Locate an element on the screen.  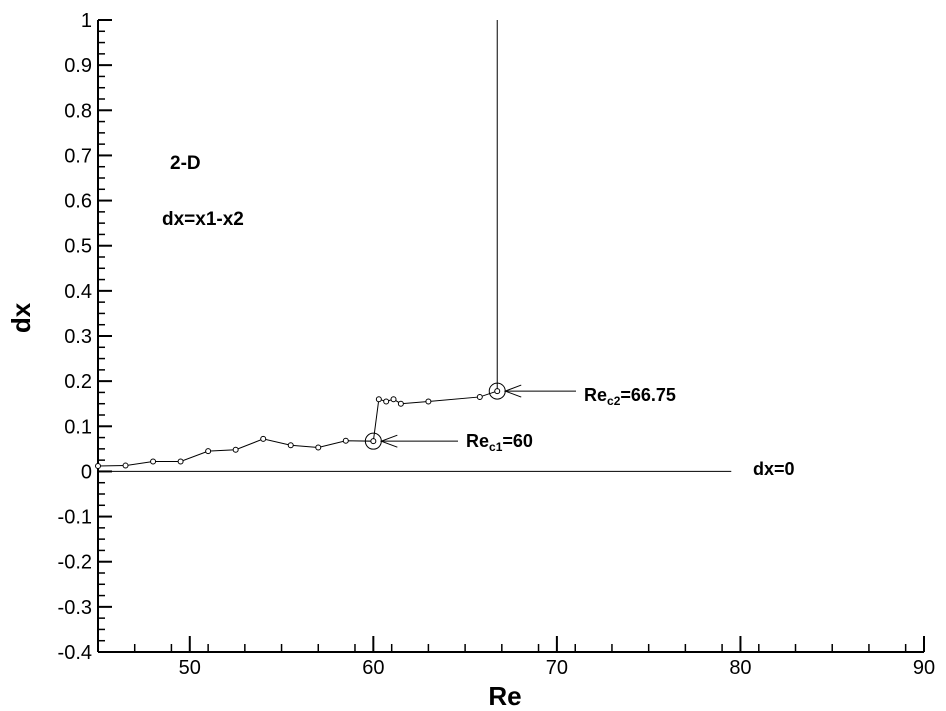
y-tick-label: -0.2 is located at coordinates (75, 563).